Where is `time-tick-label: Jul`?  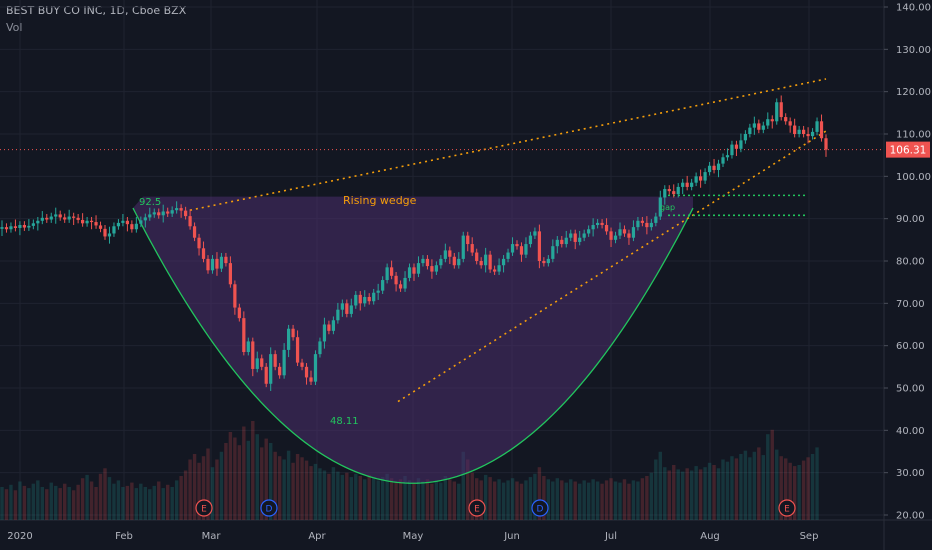 time-tick-label: Jul is located at coordinates (610, 536).